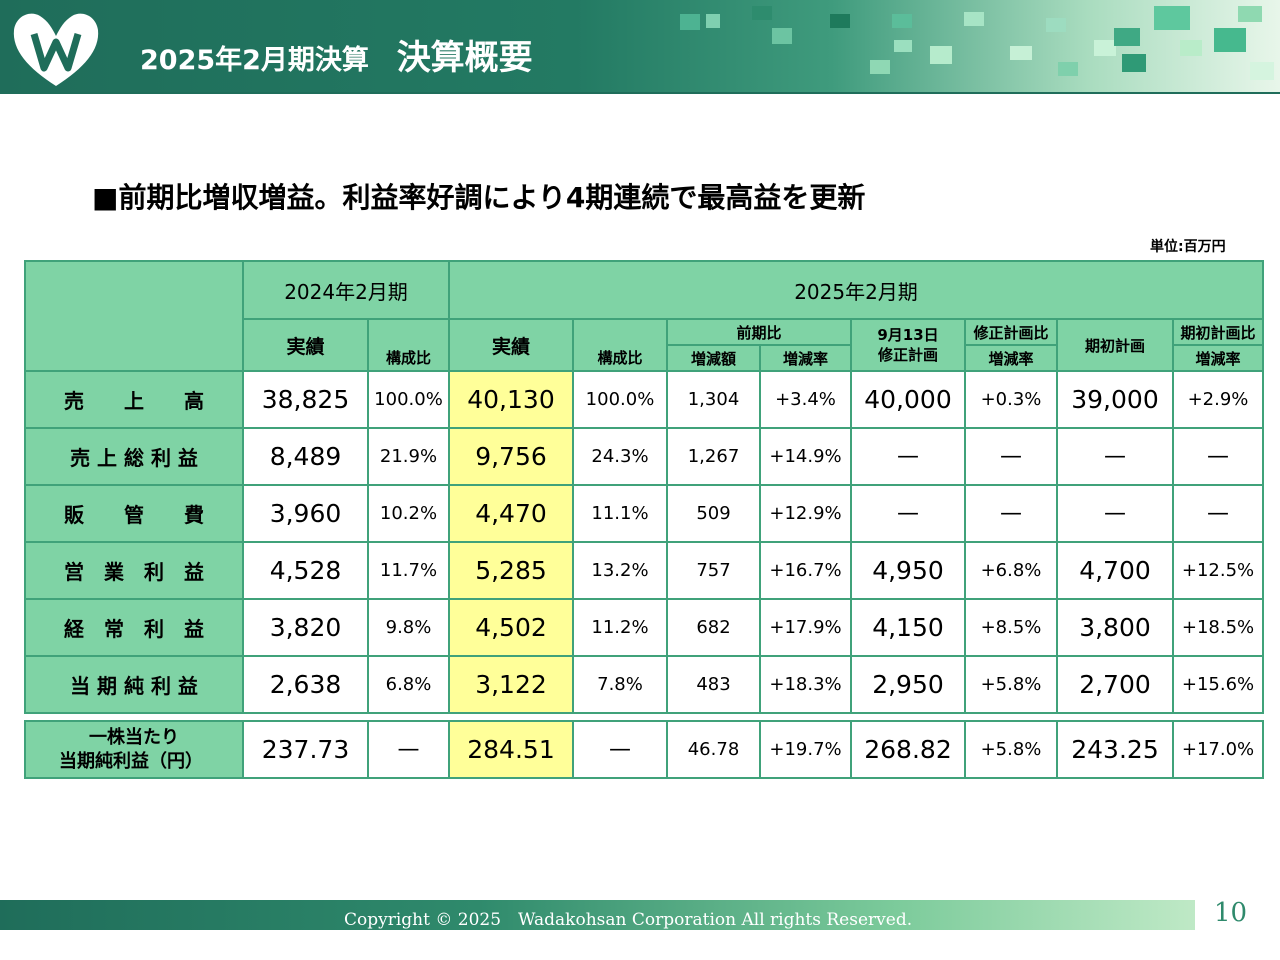 The width and height of the screenshot is (1280, 960). I want to click on cell-vs-revised-rate: +0.3%, so click(1011, 399).